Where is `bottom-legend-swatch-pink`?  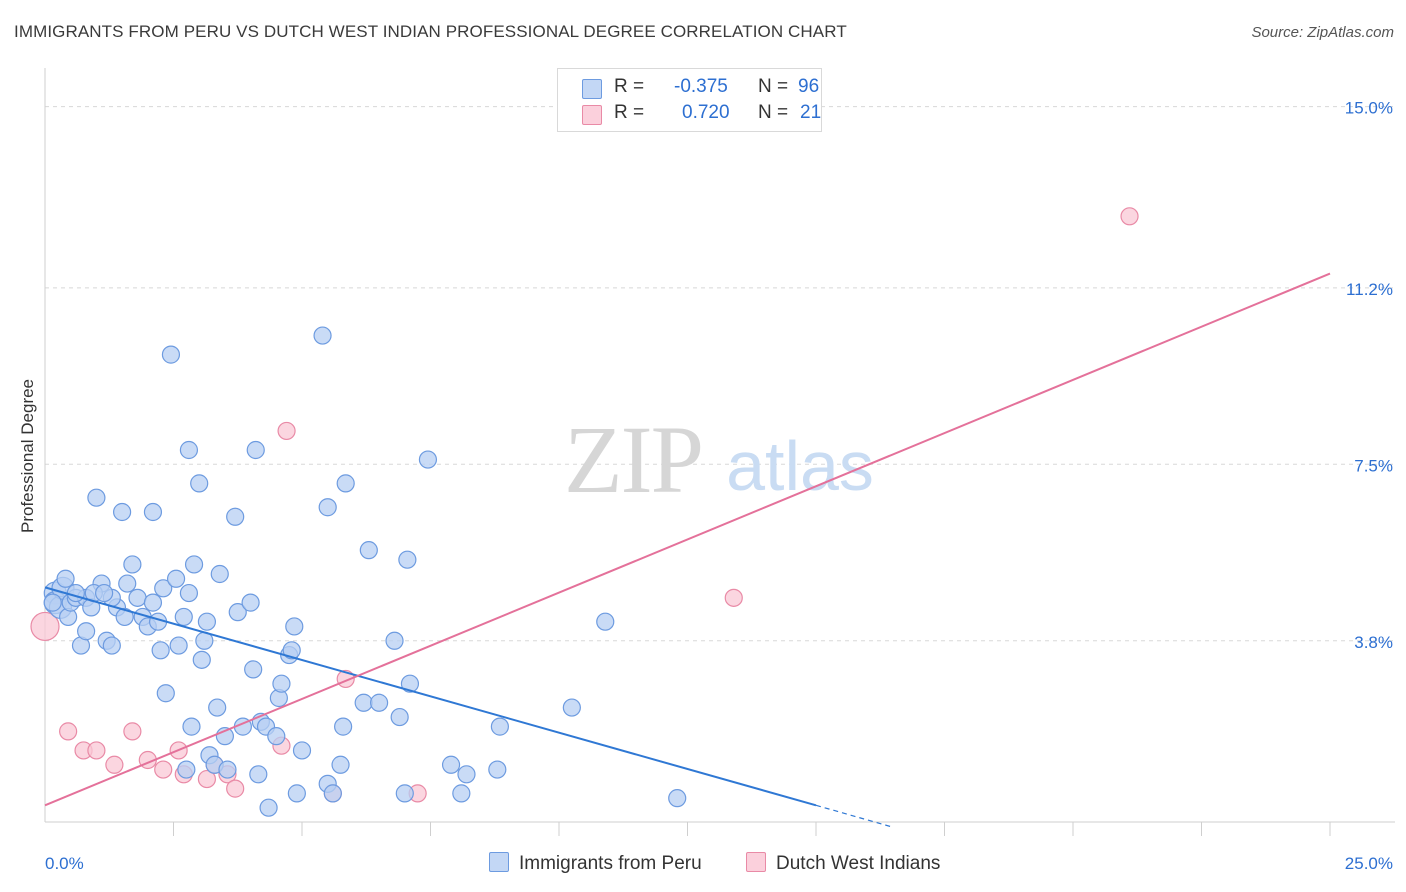 bottom-legend-swatch-pink is located at coordinates (756, 862).